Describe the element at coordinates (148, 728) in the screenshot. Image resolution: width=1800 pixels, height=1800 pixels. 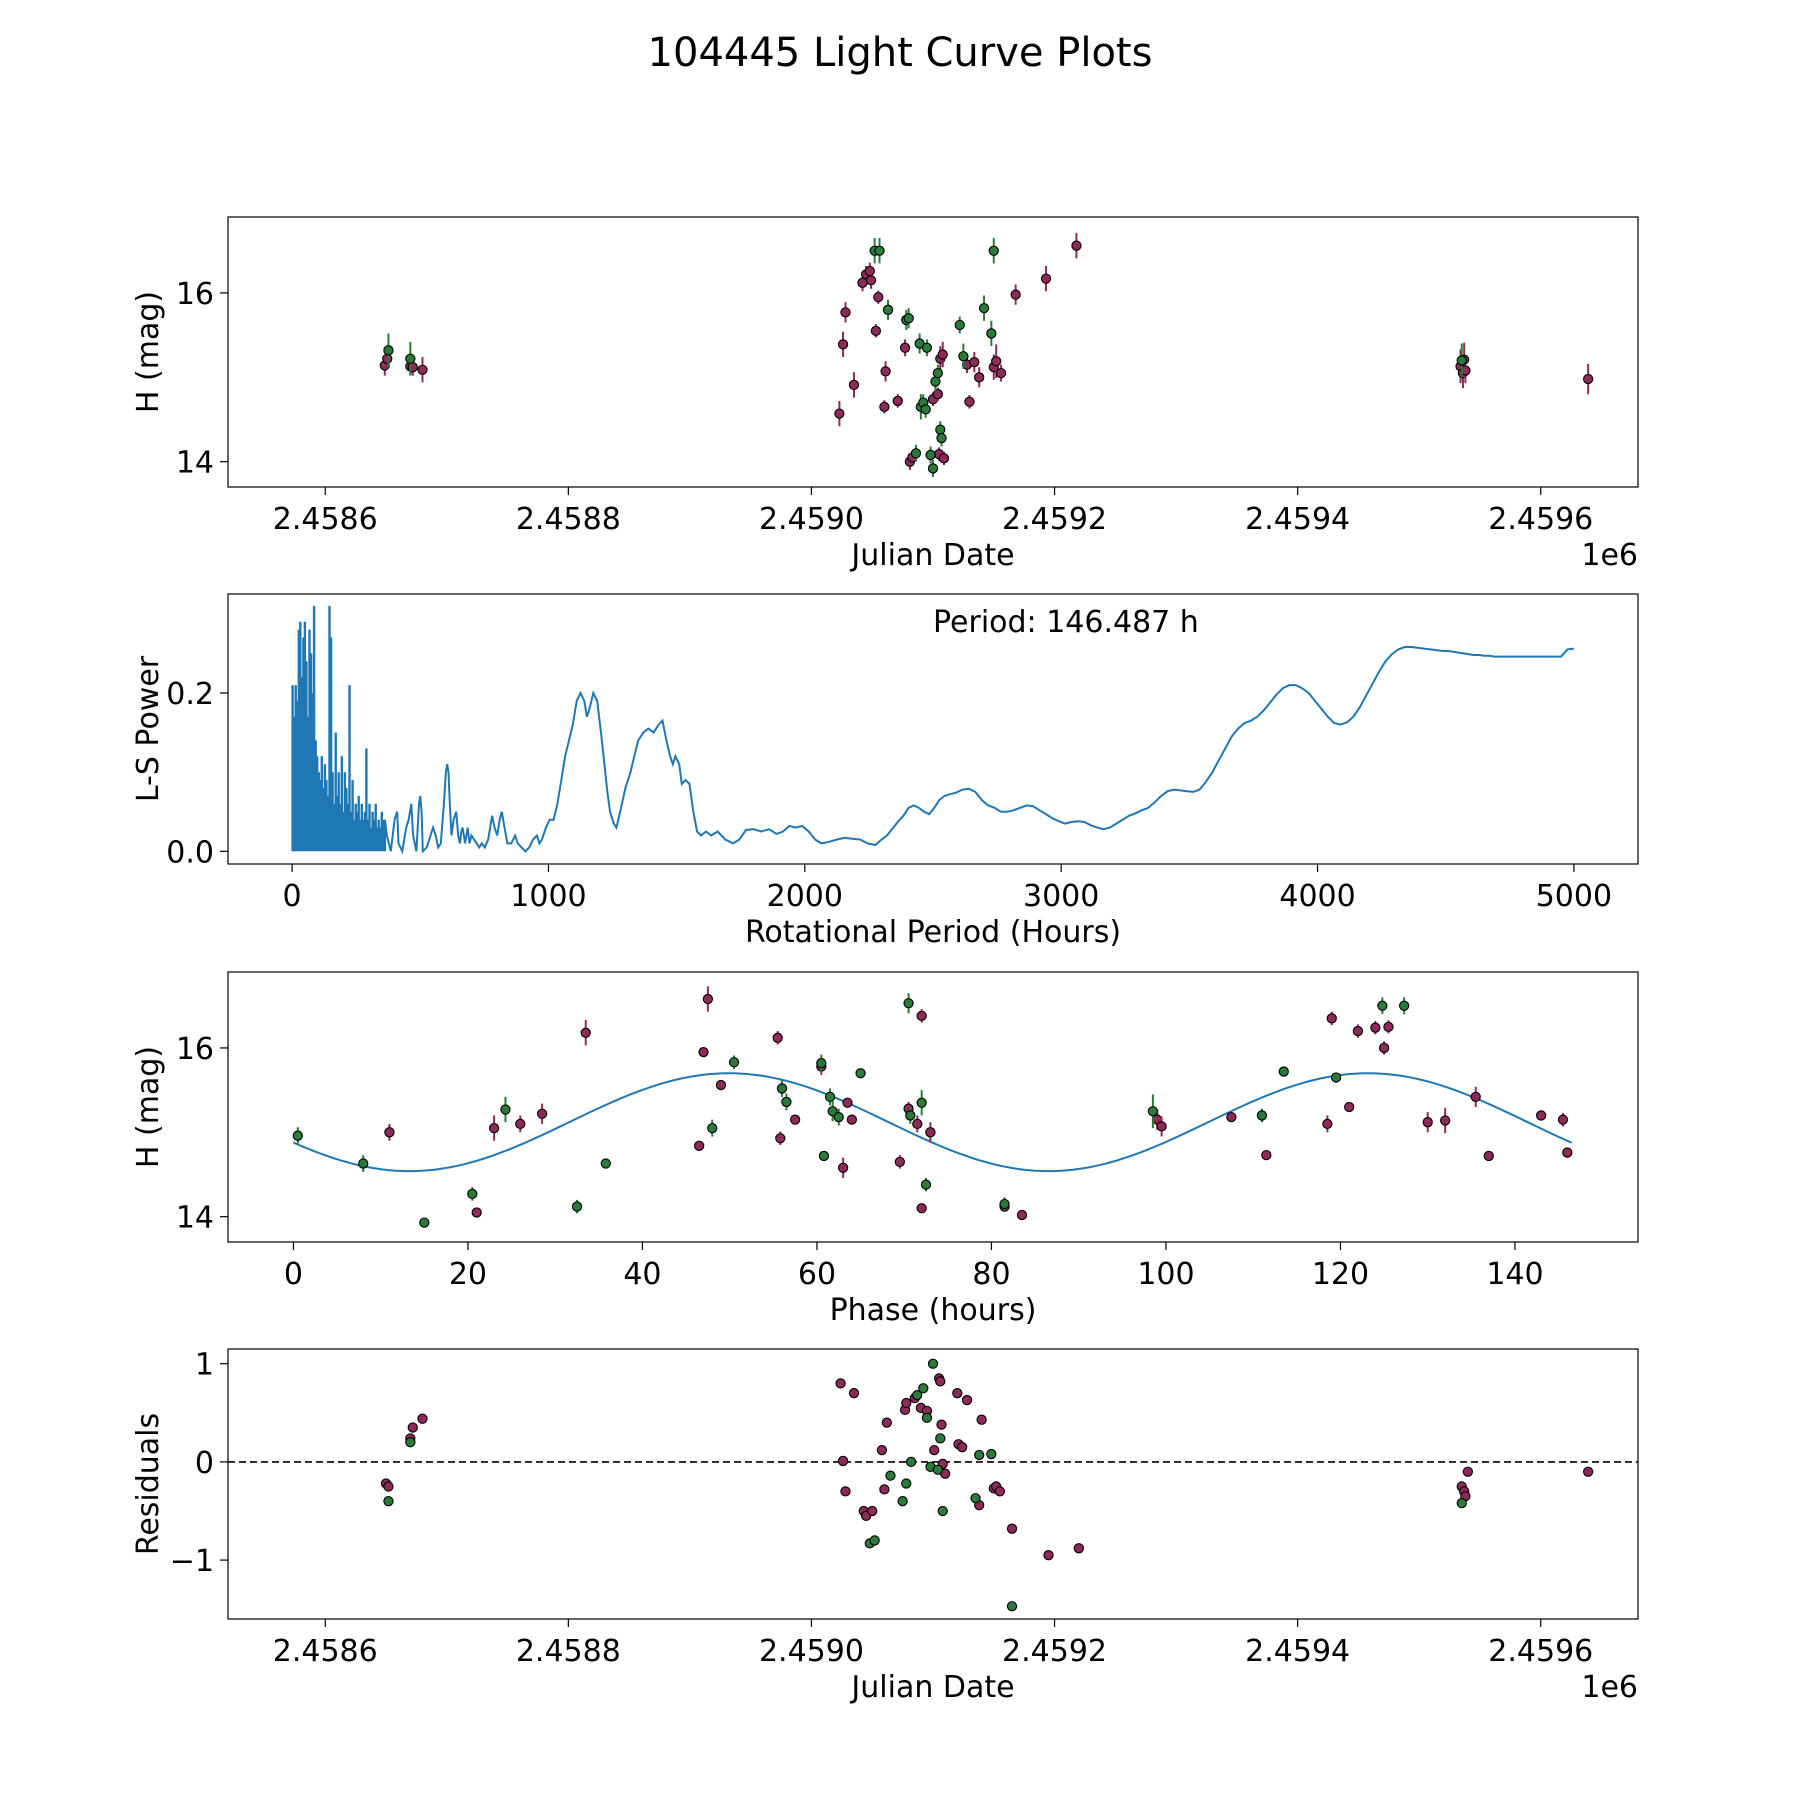
I see `periodogram-y-axis-label: L-S Power` at that location.